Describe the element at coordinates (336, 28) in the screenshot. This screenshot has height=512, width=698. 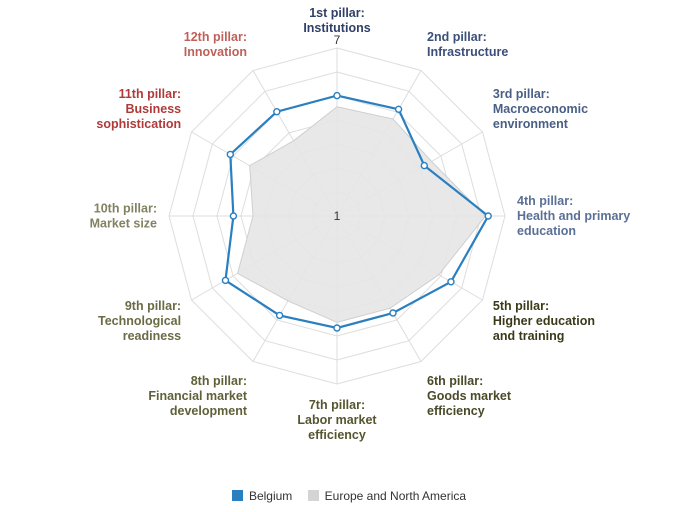
I see `axis-label-line: Institutions` at that location.